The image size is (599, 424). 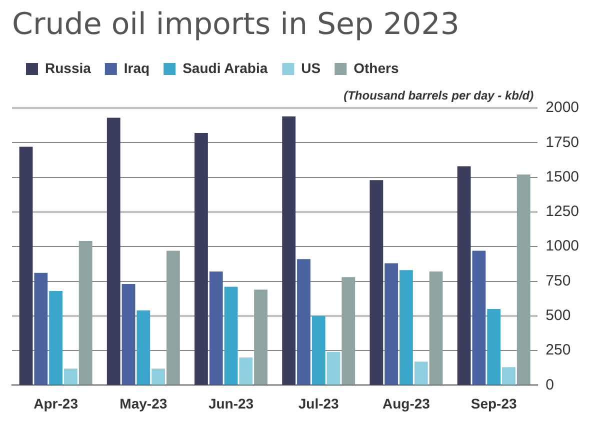 What do you see at coordinates (236, 24) in the screenshot?
I see `chart-title: Crude oil imports in Sep 2023` at bounding box center [236, 24].